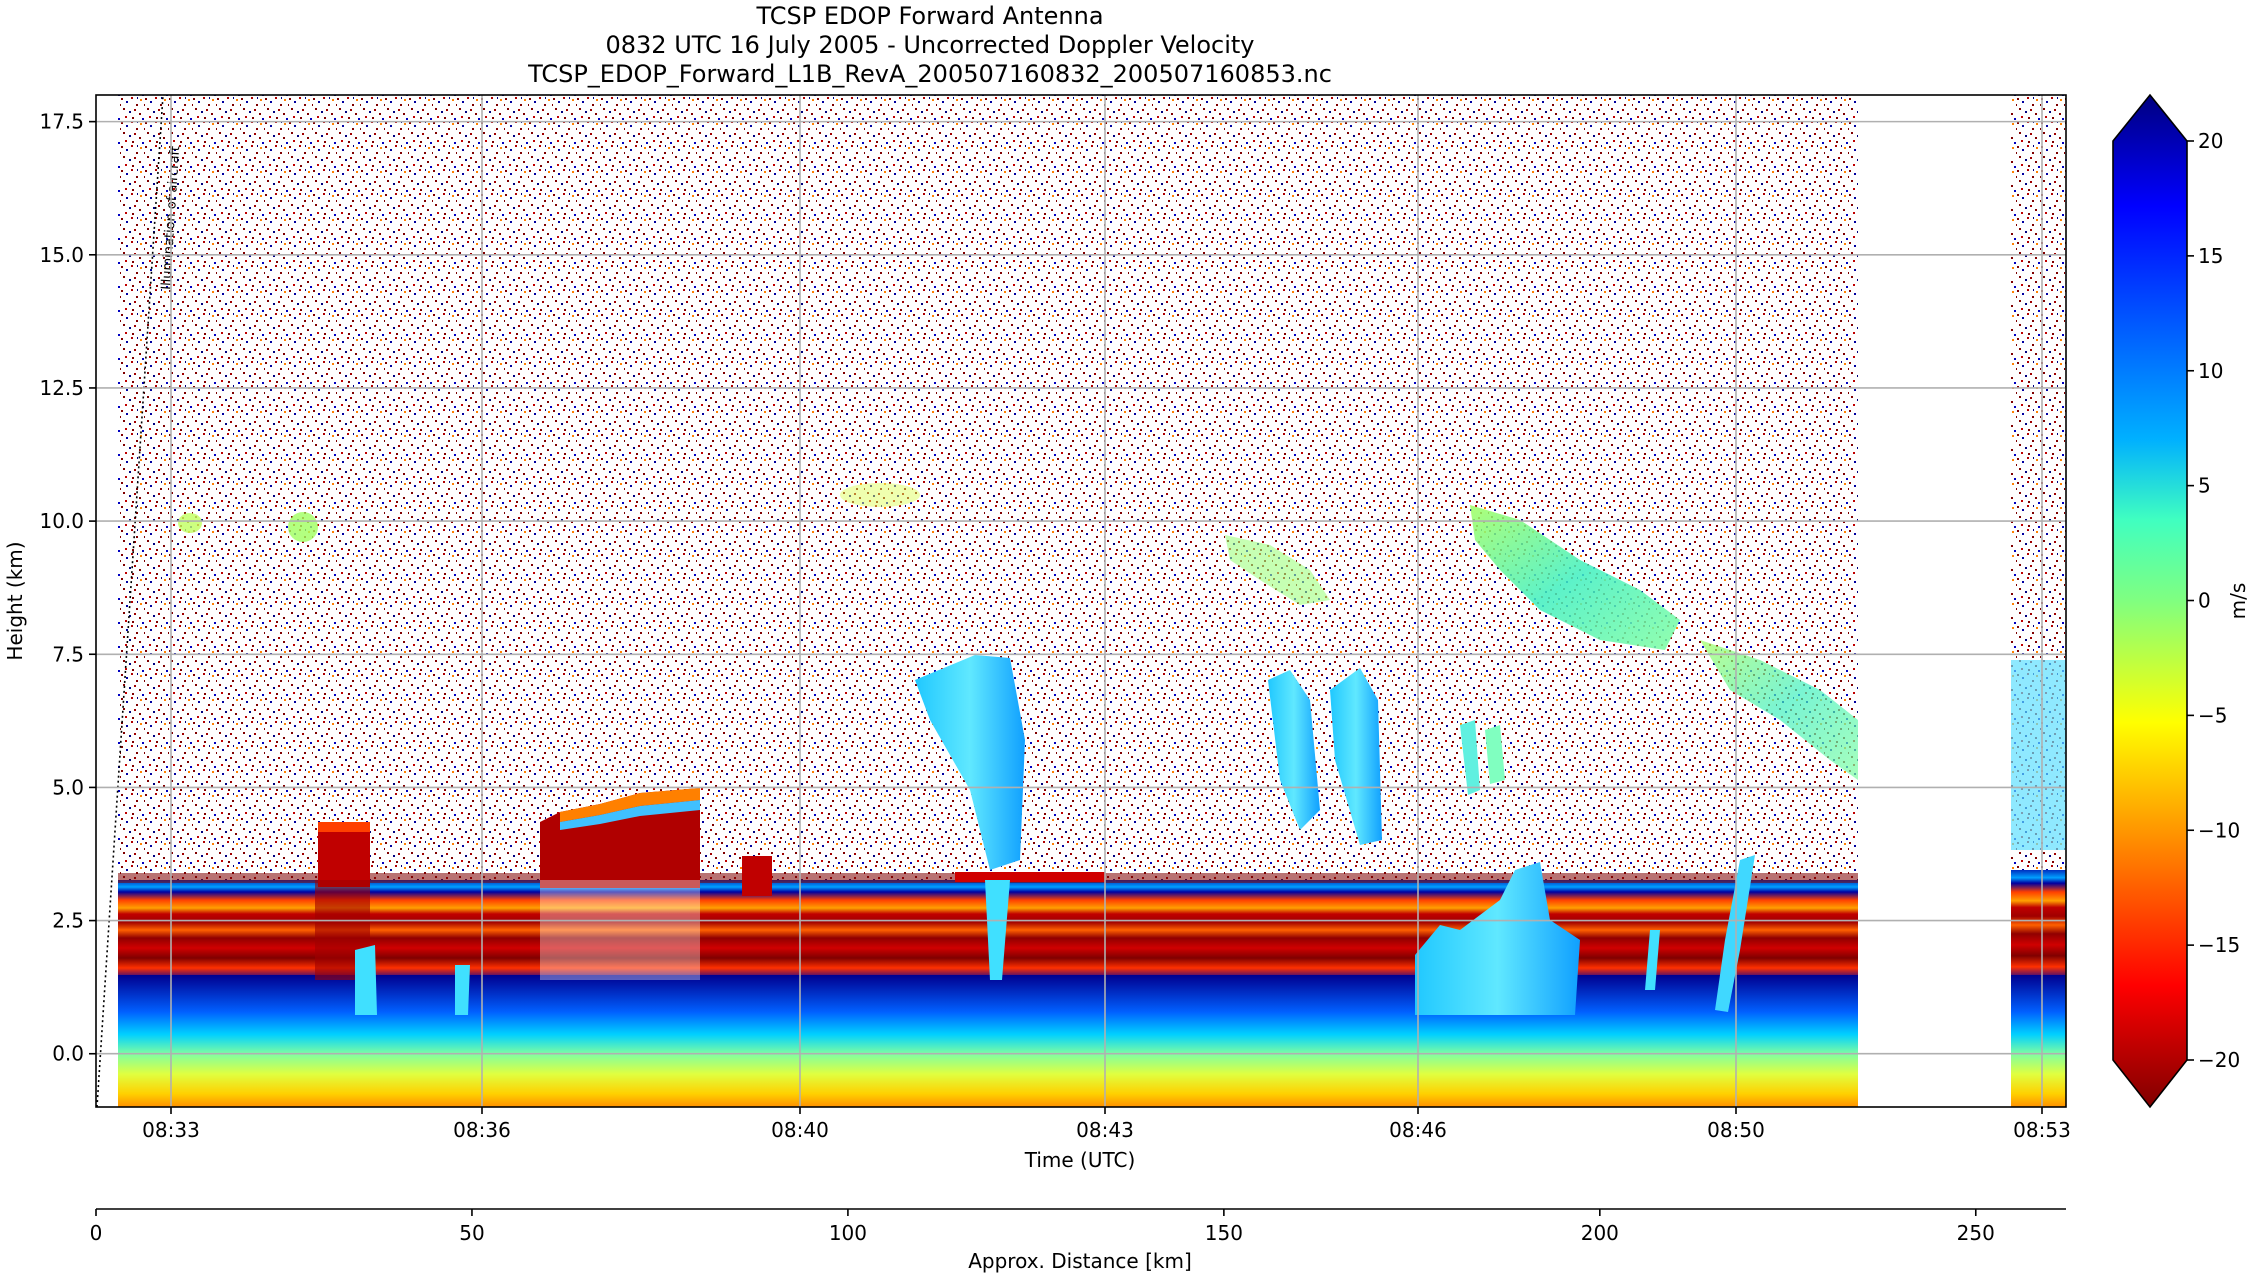 This screenshot has height=1275, width=2250. What do you see at coordinates (96, 1233) in the screenshot?
I see `distance-tick-label: 0` at bounding box center [96, 1233].